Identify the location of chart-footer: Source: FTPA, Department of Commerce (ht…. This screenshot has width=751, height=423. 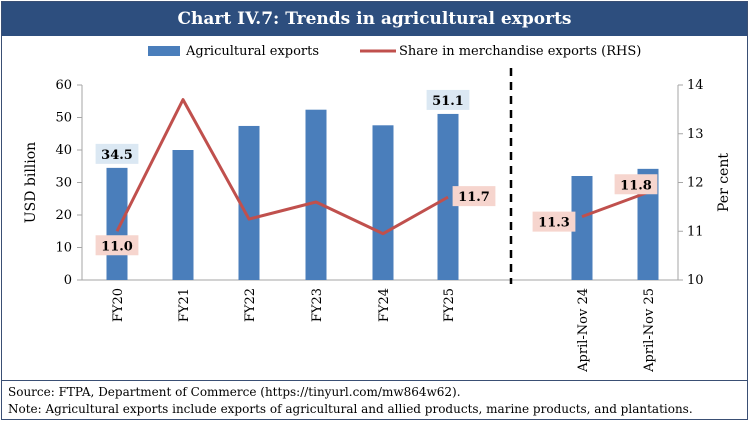
(374, 400).